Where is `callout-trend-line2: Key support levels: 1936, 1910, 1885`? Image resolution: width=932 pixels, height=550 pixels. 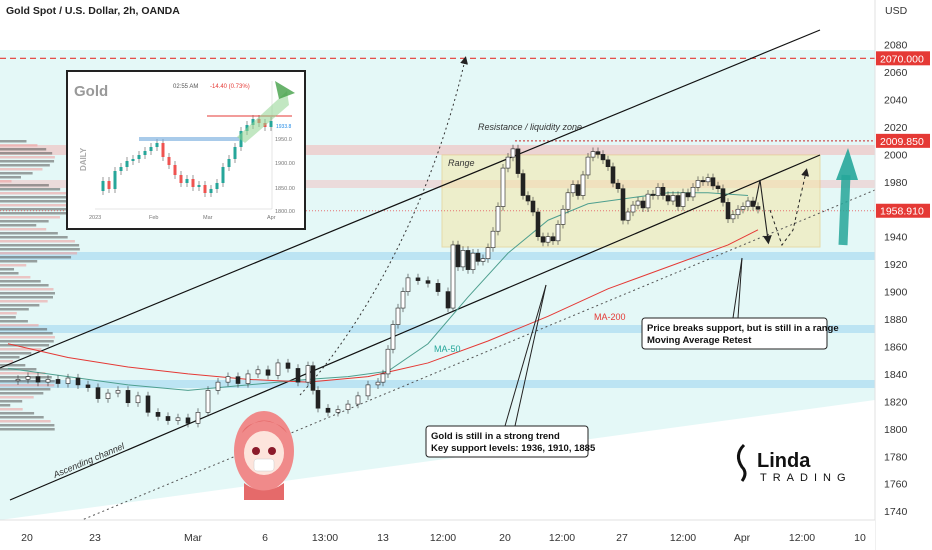 callout-trend-line2: Key support levels: 1936, 1910, 1885 is located at coordinates (513, 448).